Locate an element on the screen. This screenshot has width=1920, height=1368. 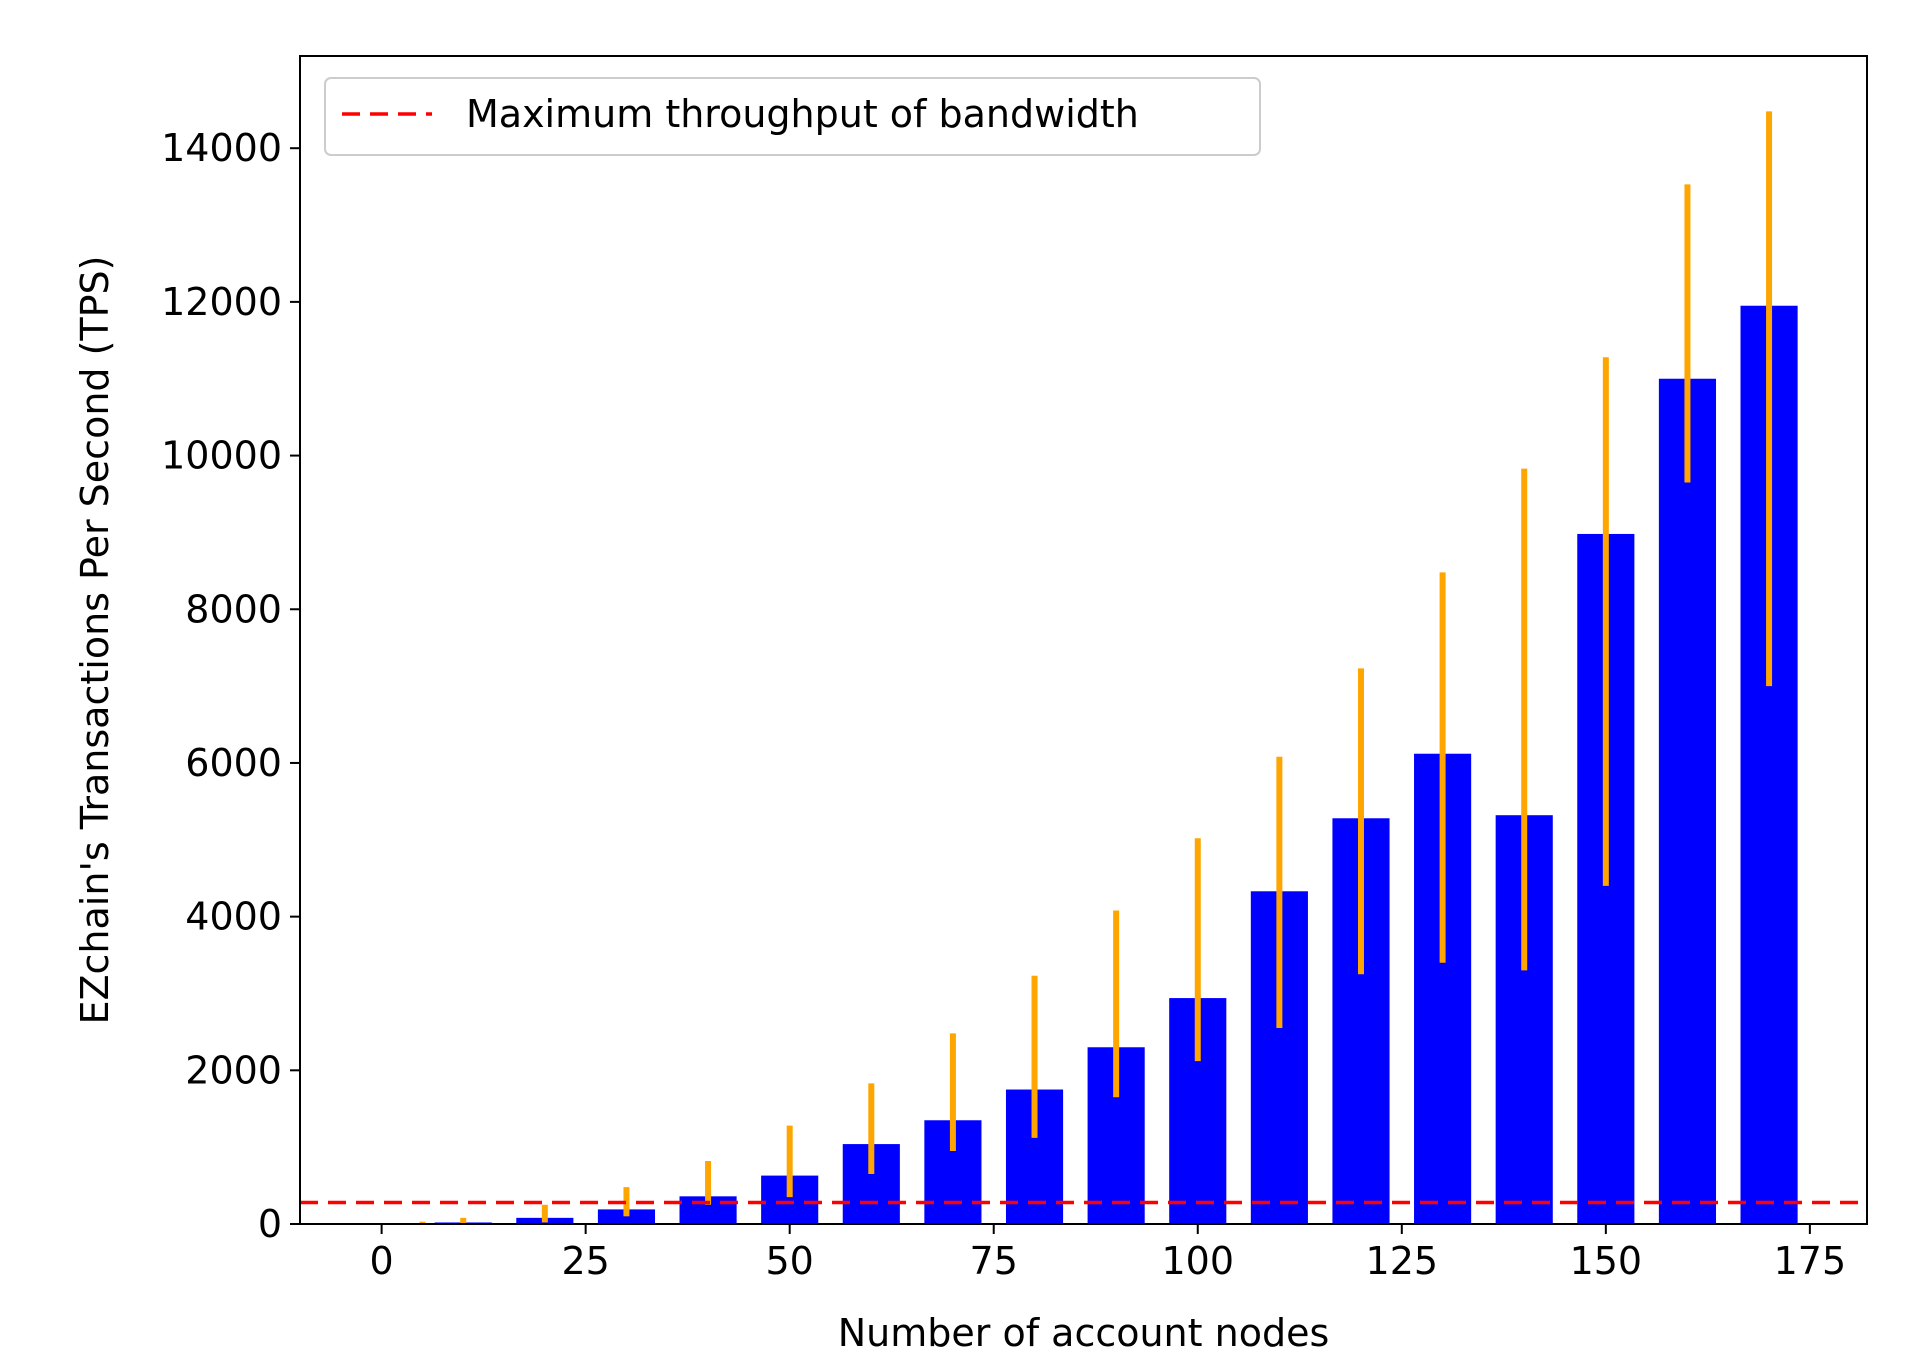
x-tick-label: 125 is located at coordinates (1402, 1261).